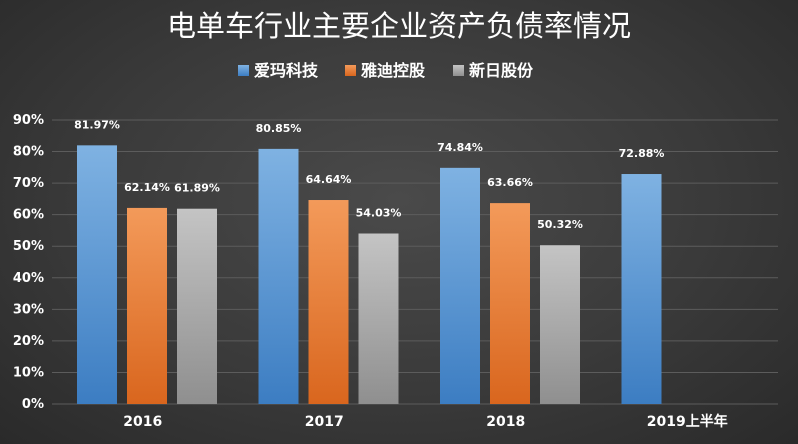  What do you see at coordinates (28, 341) in the screenshot?
I see `y-tick-label: 20%` at bounding box center [28, 341].